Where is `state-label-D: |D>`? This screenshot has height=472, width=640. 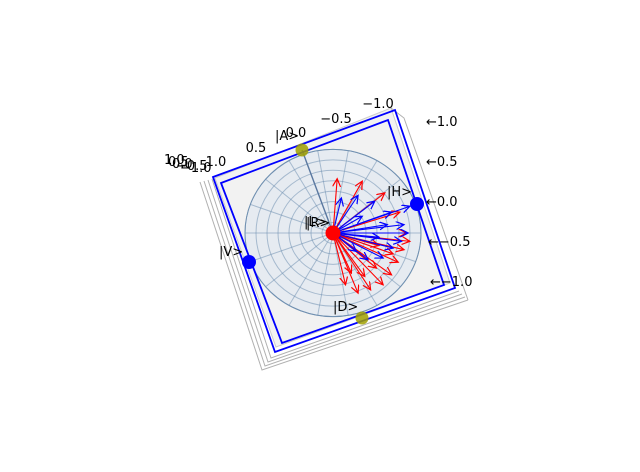
state-label-D: |D> is located at coordinates (345, 307).